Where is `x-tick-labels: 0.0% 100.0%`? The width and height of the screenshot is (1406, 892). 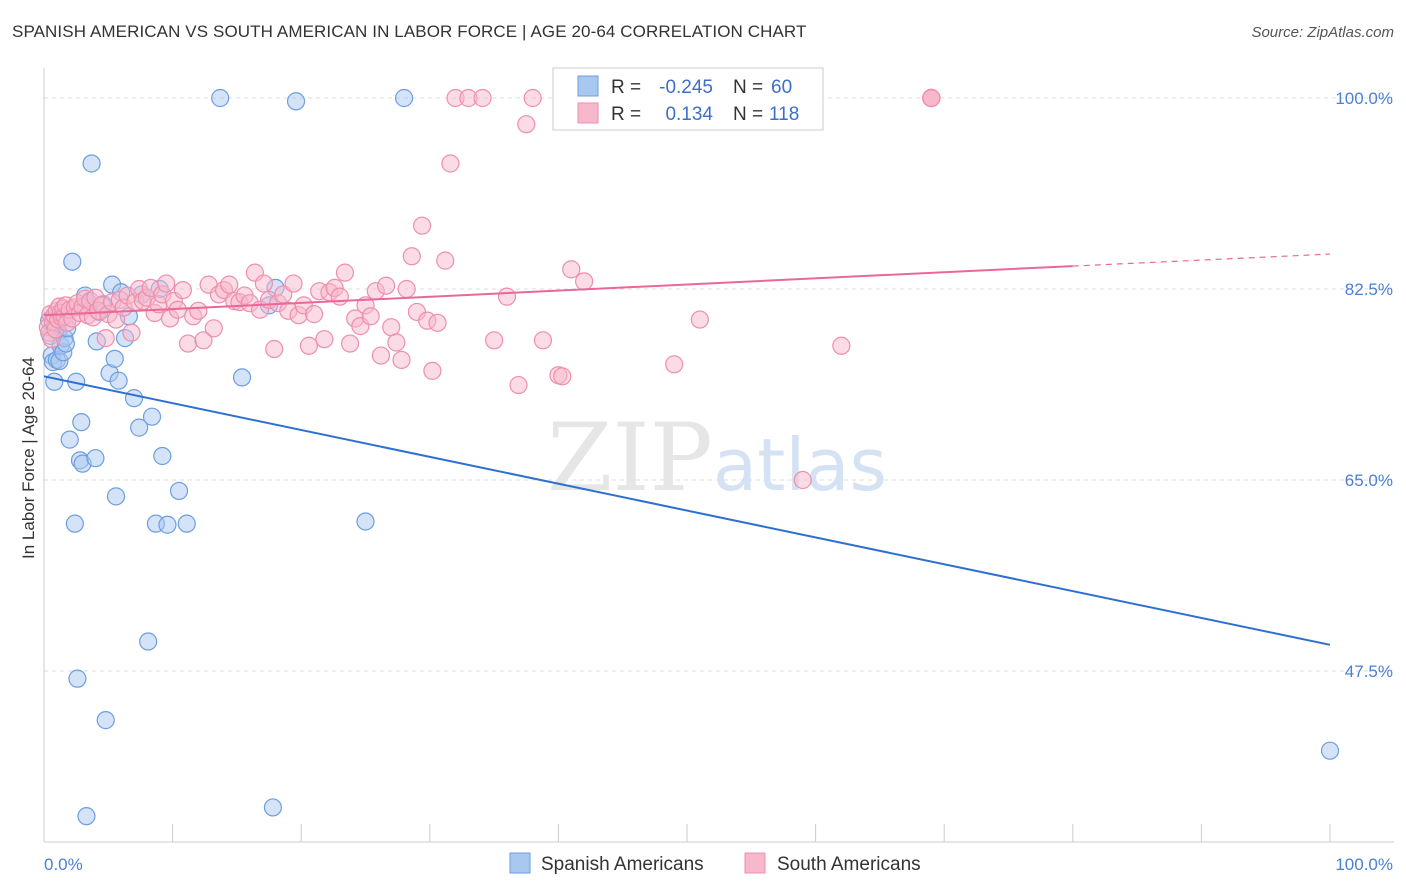
x-tick-labels: 0.0% 100.0% is located at coordinates (718, 864).